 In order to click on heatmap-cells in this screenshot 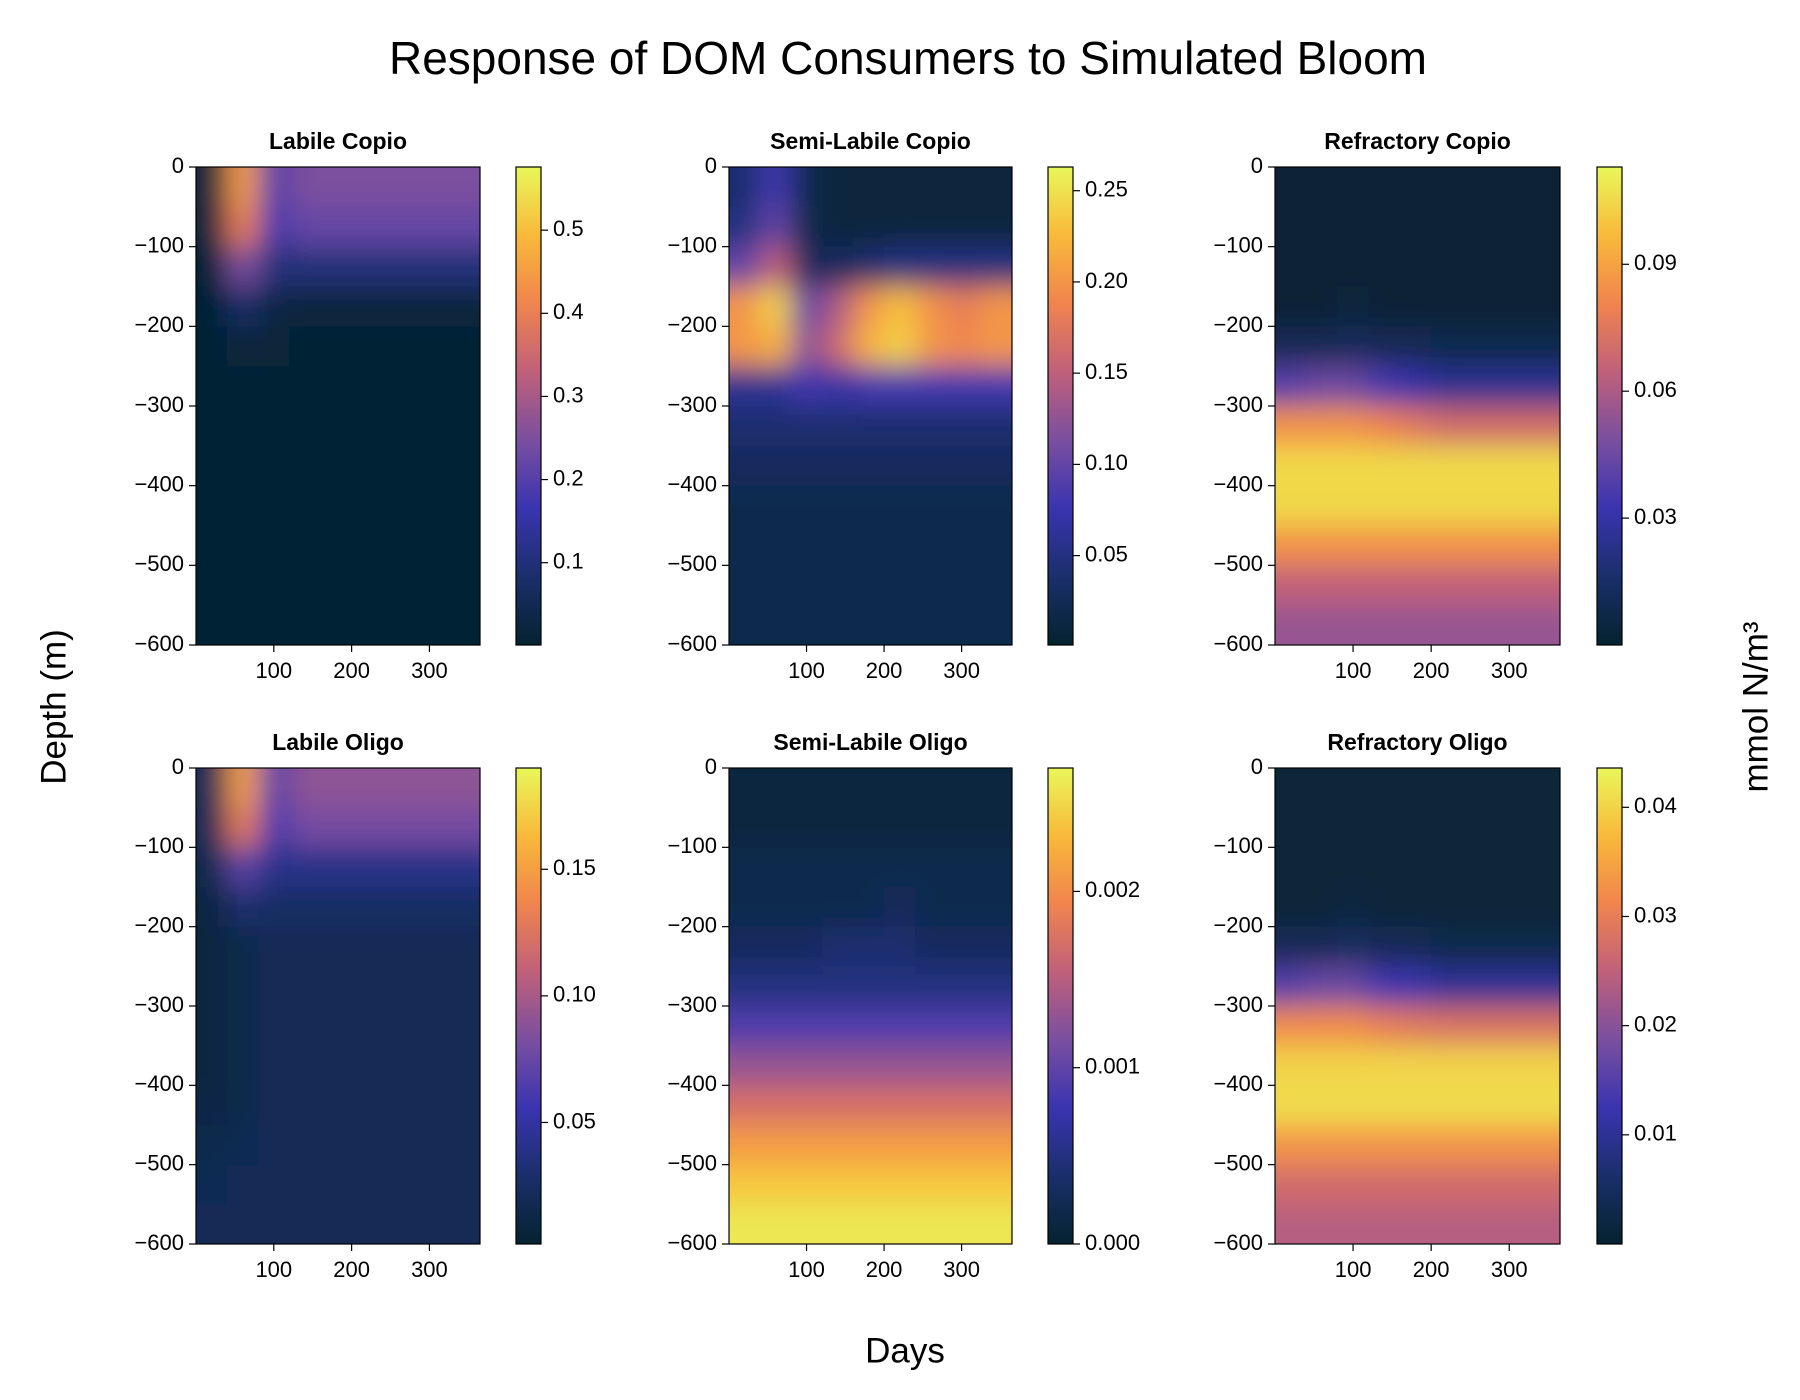, I will do `click(870, 1006)`.